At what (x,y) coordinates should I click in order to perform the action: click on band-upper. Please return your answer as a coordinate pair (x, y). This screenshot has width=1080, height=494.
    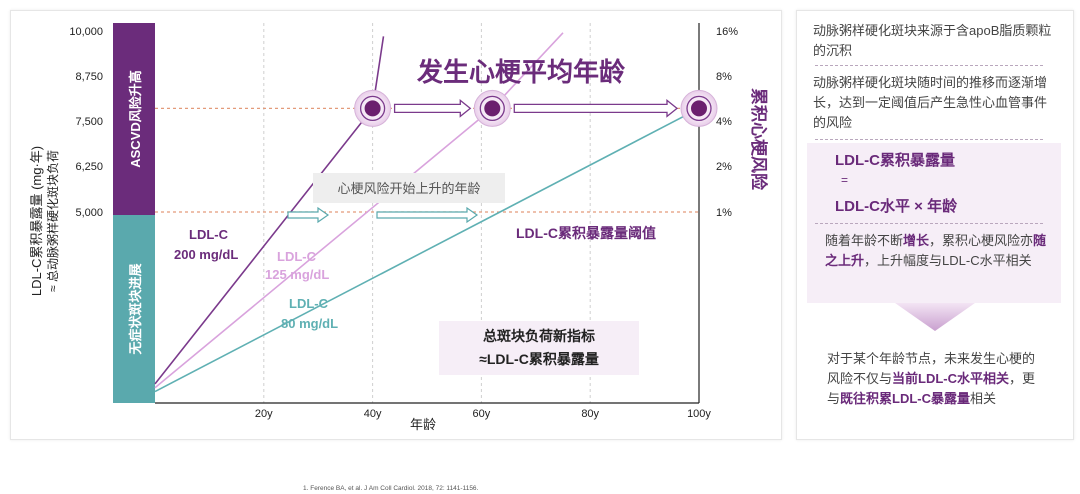
    Looking at the image, I should click on (134, 119).